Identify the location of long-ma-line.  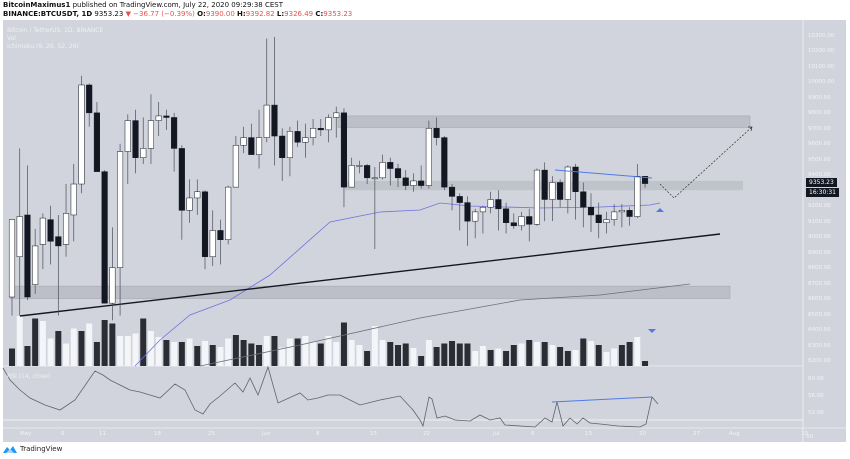
(445, 325).